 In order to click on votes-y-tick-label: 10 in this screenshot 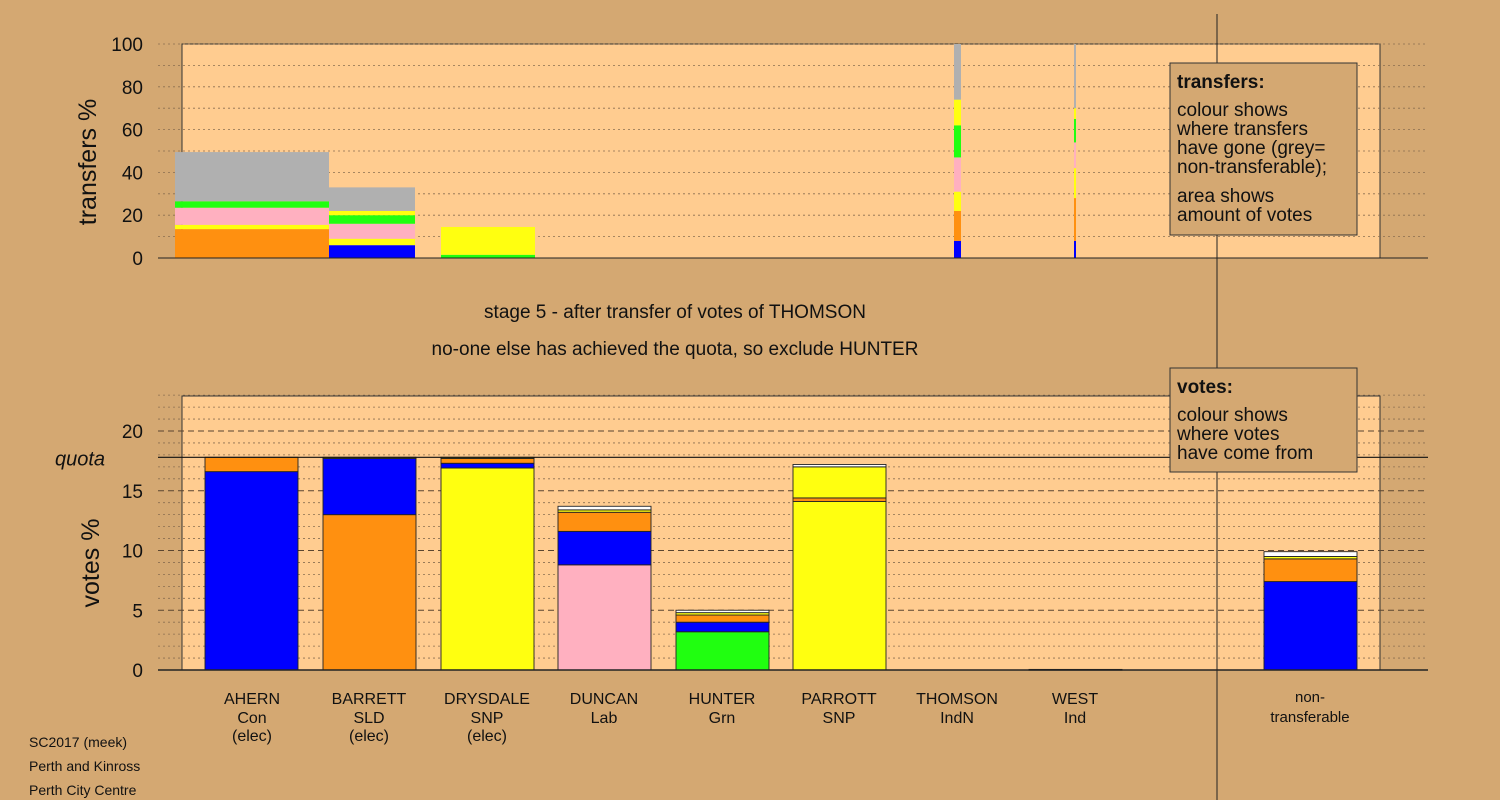, I will do `click(132, 552)`.